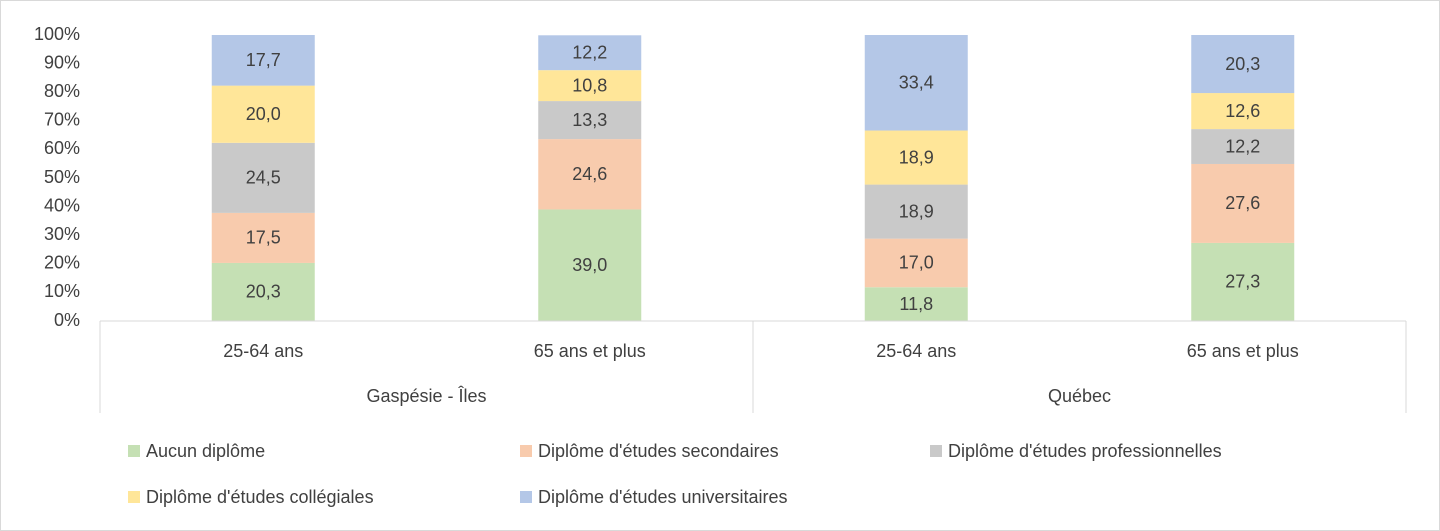 The width and height of the screenshot is (1440, 531). I want to click on y-tick-label: 20%, so click(62, 263).